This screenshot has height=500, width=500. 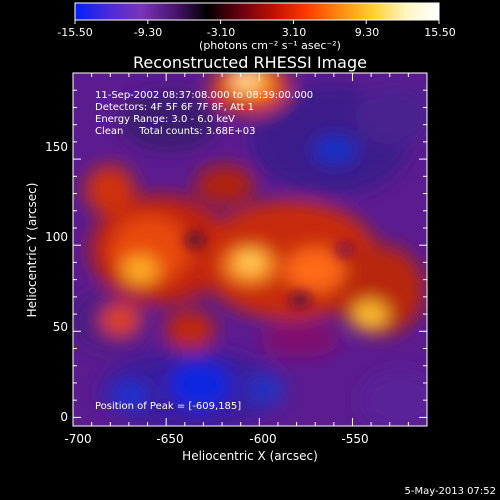 I want to click on x-tick-label-0: -700, so click(x=77, y=439).